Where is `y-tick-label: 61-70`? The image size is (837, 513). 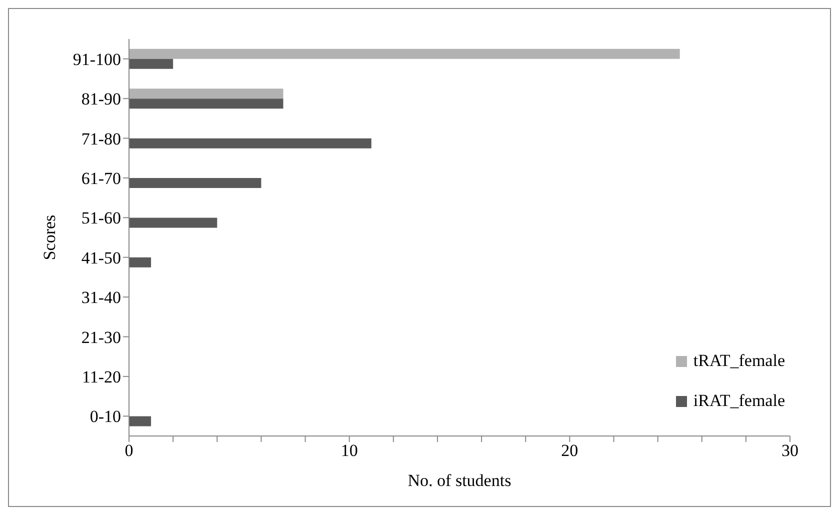
y-tick-label: 61-70 is located at coordinates (101, 178).